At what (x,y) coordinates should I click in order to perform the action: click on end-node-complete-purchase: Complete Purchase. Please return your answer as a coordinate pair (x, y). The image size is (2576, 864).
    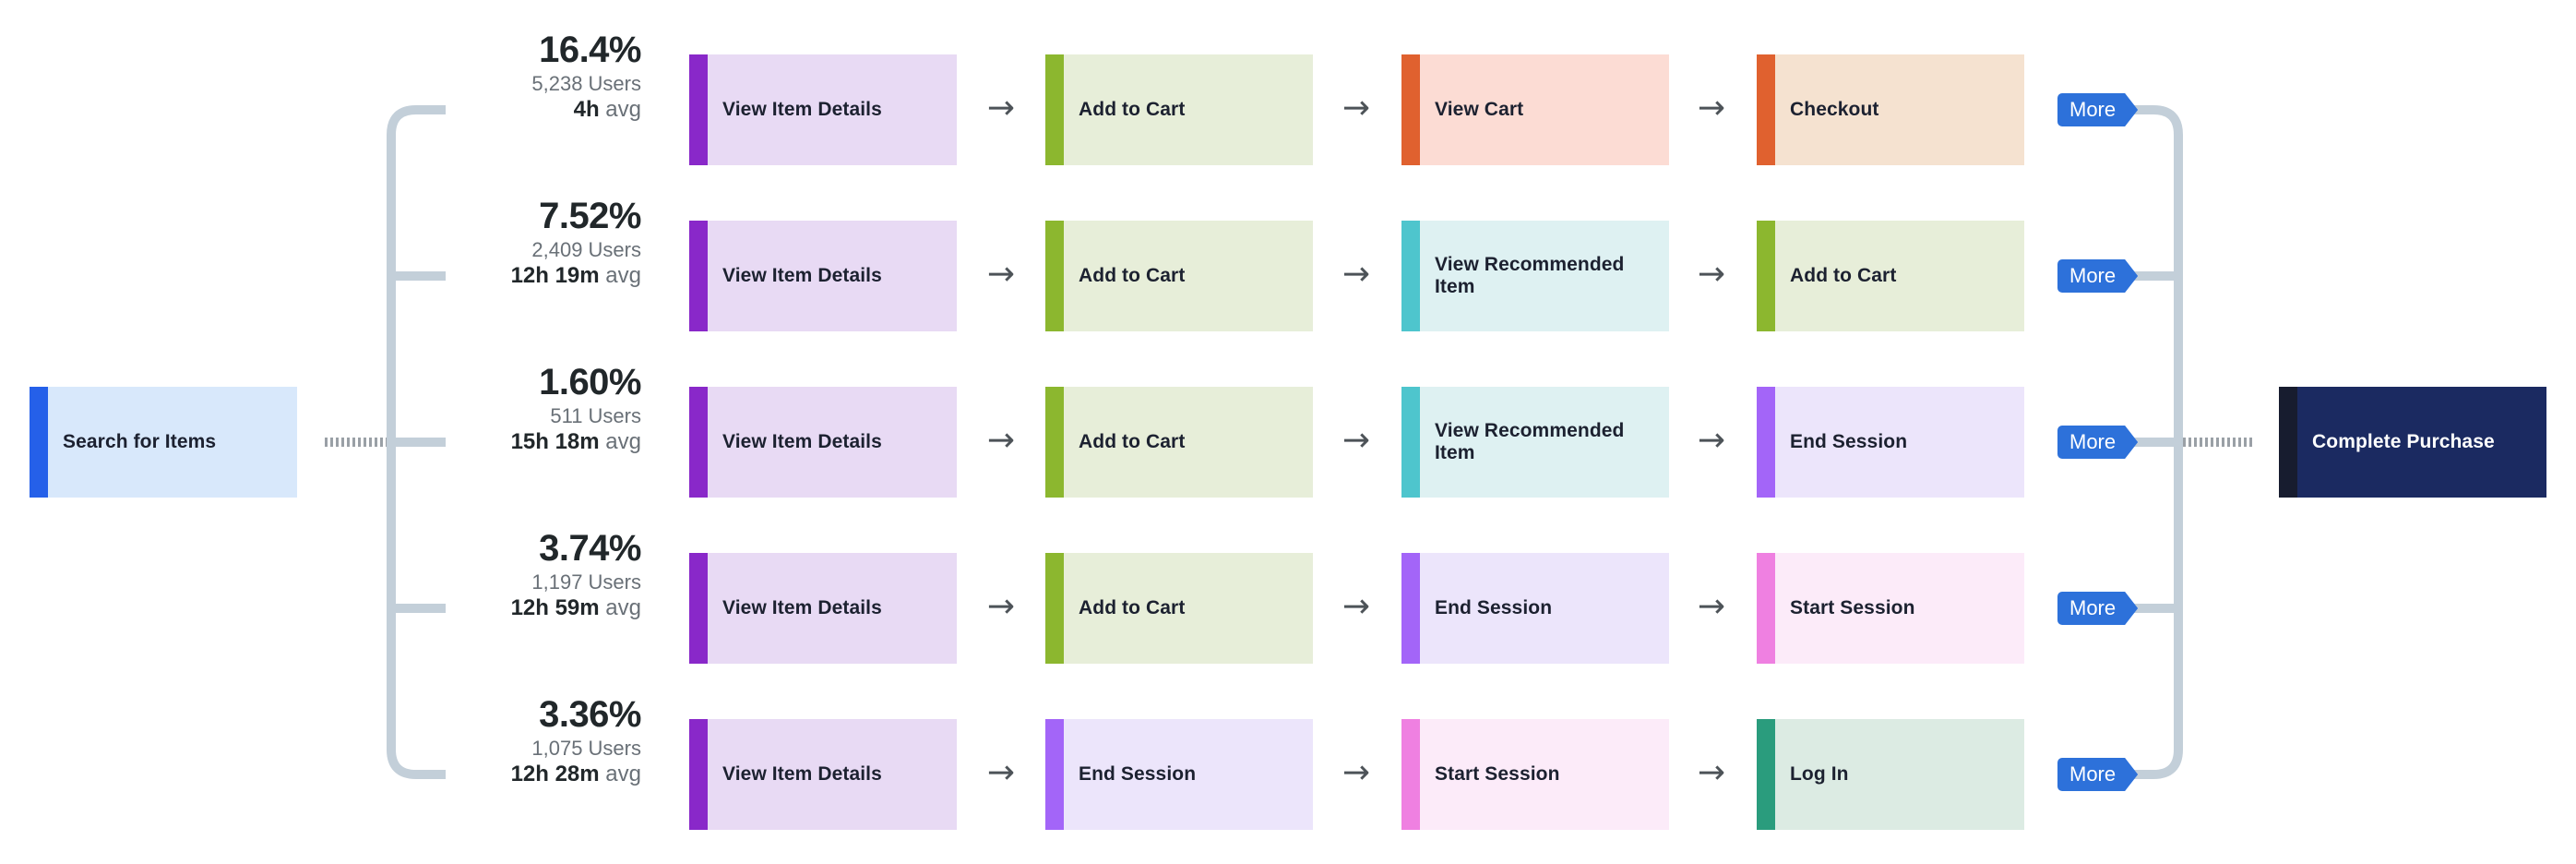
    Looking at the image, I should click on (2412, 442).